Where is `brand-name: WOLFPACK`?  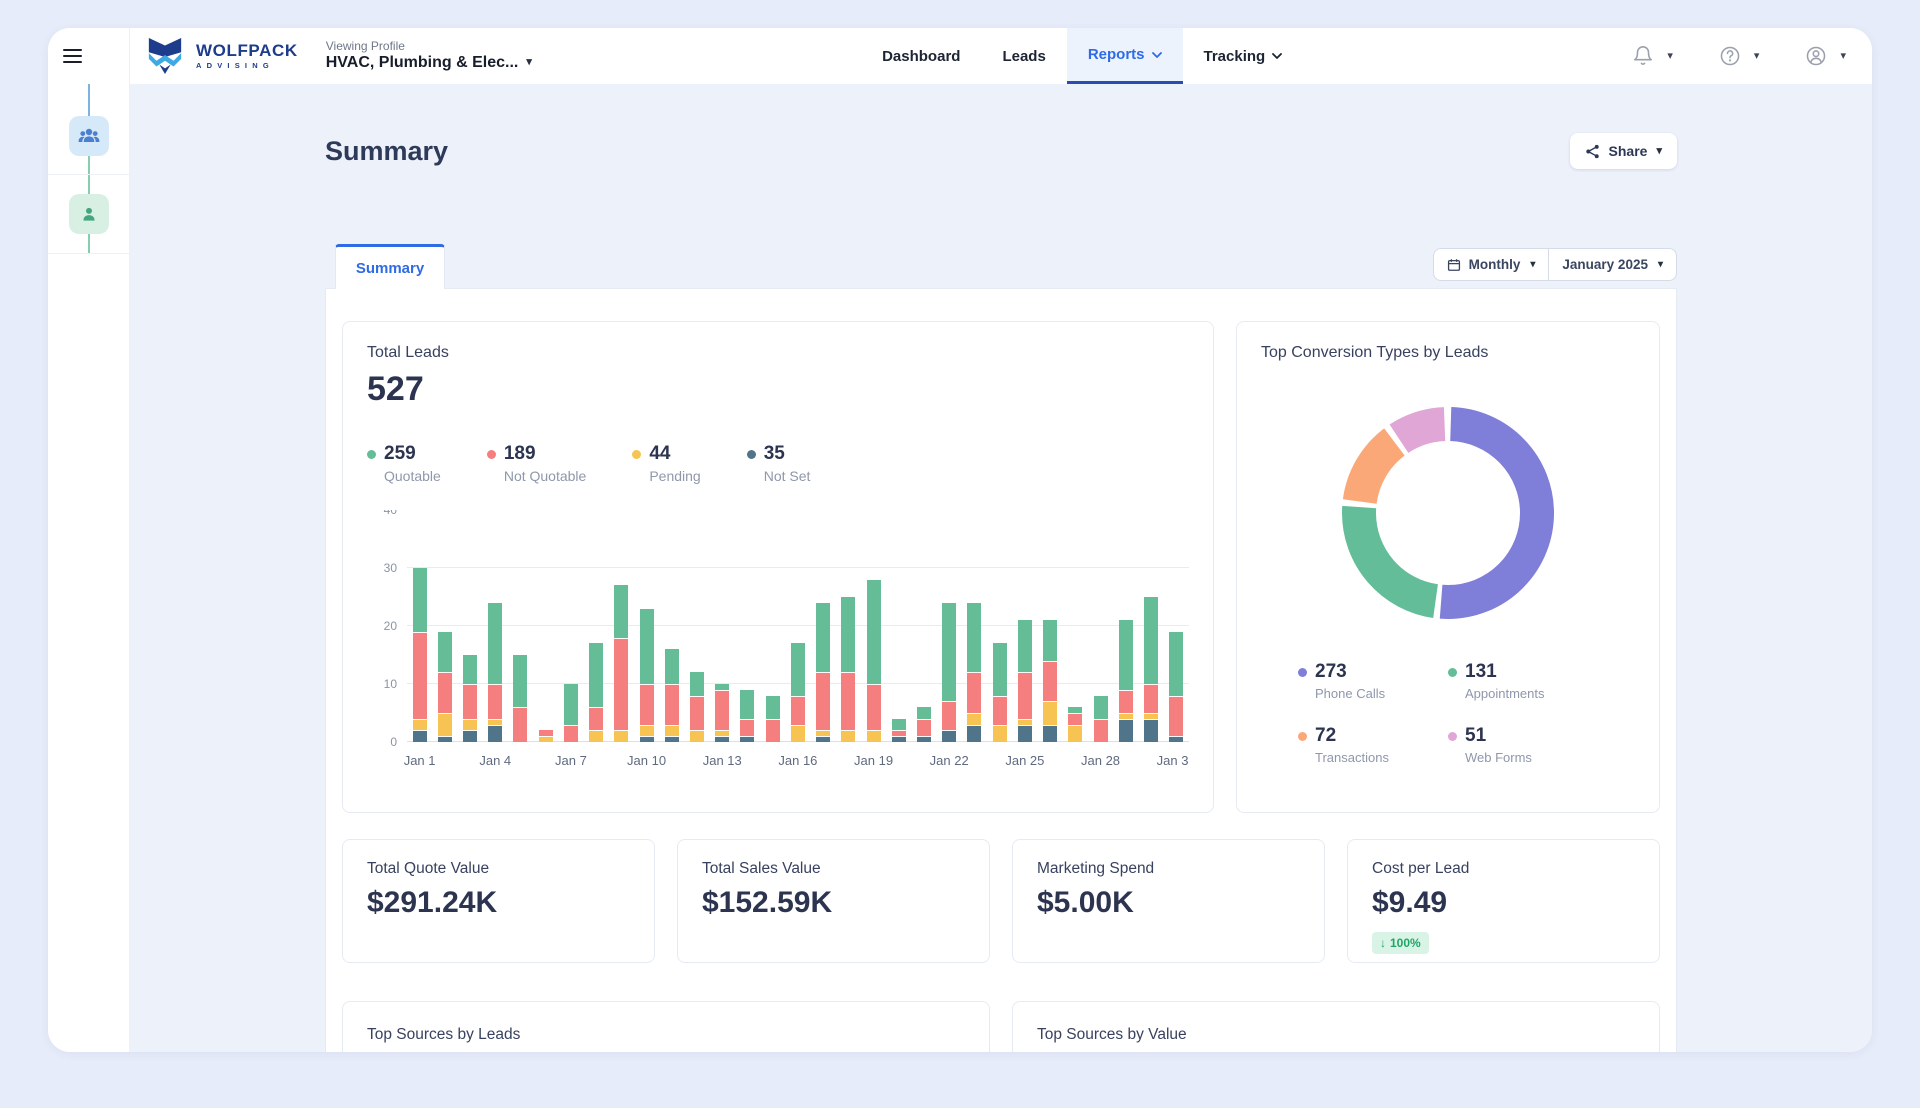
brand-name: WOLFPACK is located at coordinates (247, 51).